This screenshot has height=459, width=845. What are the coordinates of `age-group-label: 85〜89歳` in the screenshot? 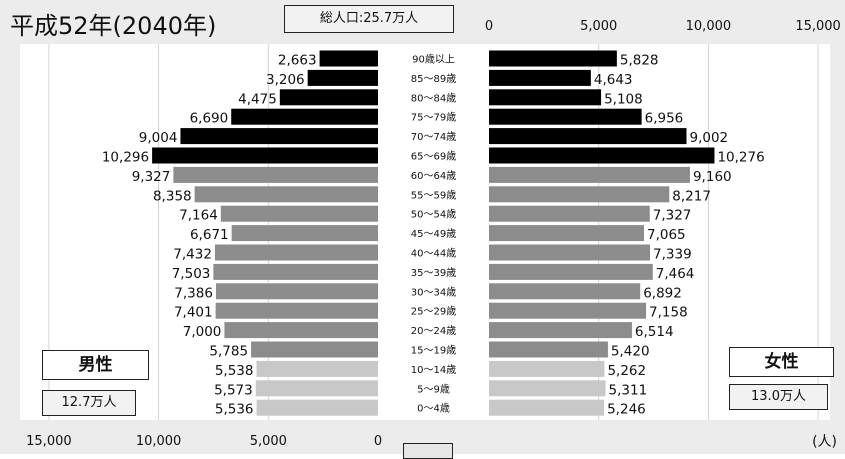 It's located at (433, 79).